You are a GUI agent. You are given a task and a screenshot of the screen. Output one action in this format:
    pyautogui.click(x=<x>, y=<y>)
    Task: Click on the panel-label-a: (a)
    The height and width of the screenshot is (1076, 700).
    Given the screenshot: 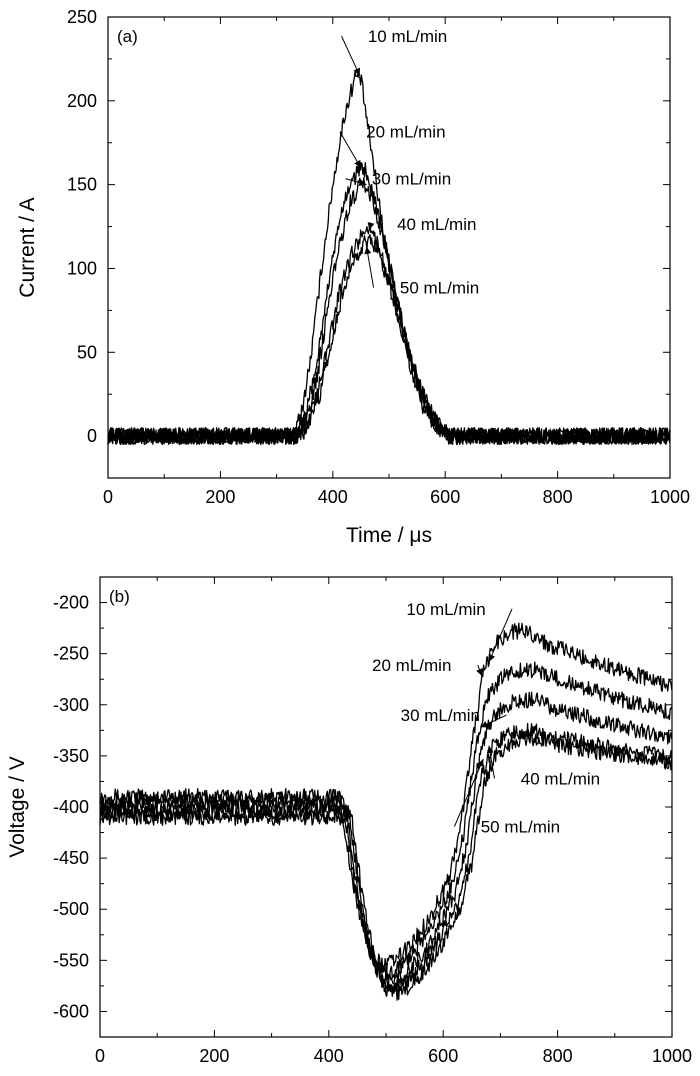 What is the action you would take?
    pyautogui.click(x=127, y=36)
    